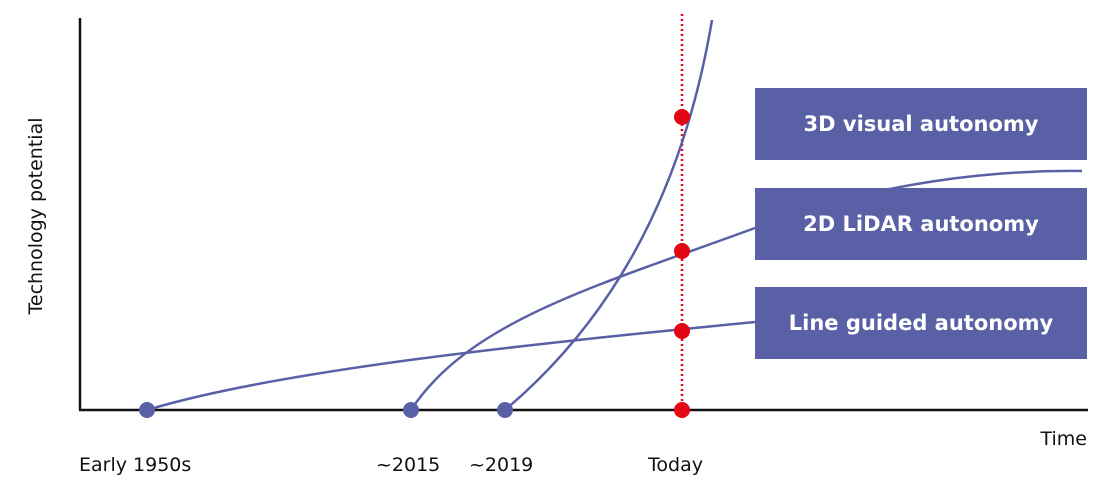 The image size is (1108, 488). Describe the element at coordinates (36, 216) in the screenshot. I see `y-axis-label: Technology potential` at that location.